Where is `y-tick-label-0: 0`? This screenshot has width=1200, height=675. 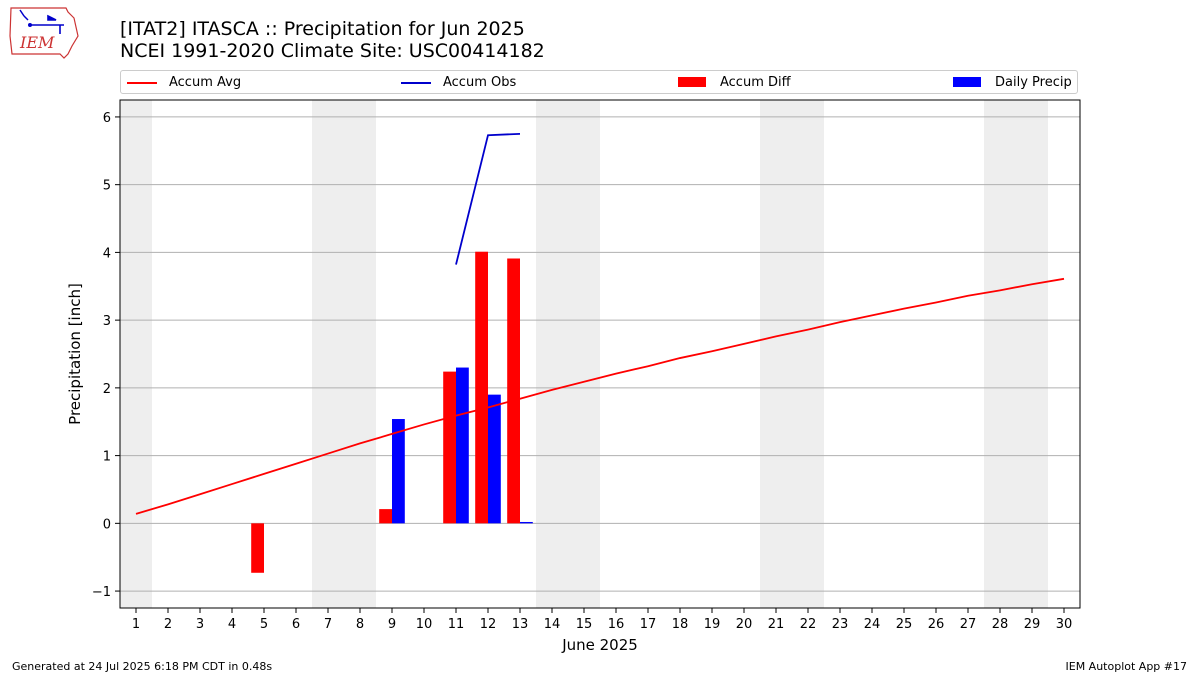 y-tick-label-0: 0 is located at coordinates (107, 524).